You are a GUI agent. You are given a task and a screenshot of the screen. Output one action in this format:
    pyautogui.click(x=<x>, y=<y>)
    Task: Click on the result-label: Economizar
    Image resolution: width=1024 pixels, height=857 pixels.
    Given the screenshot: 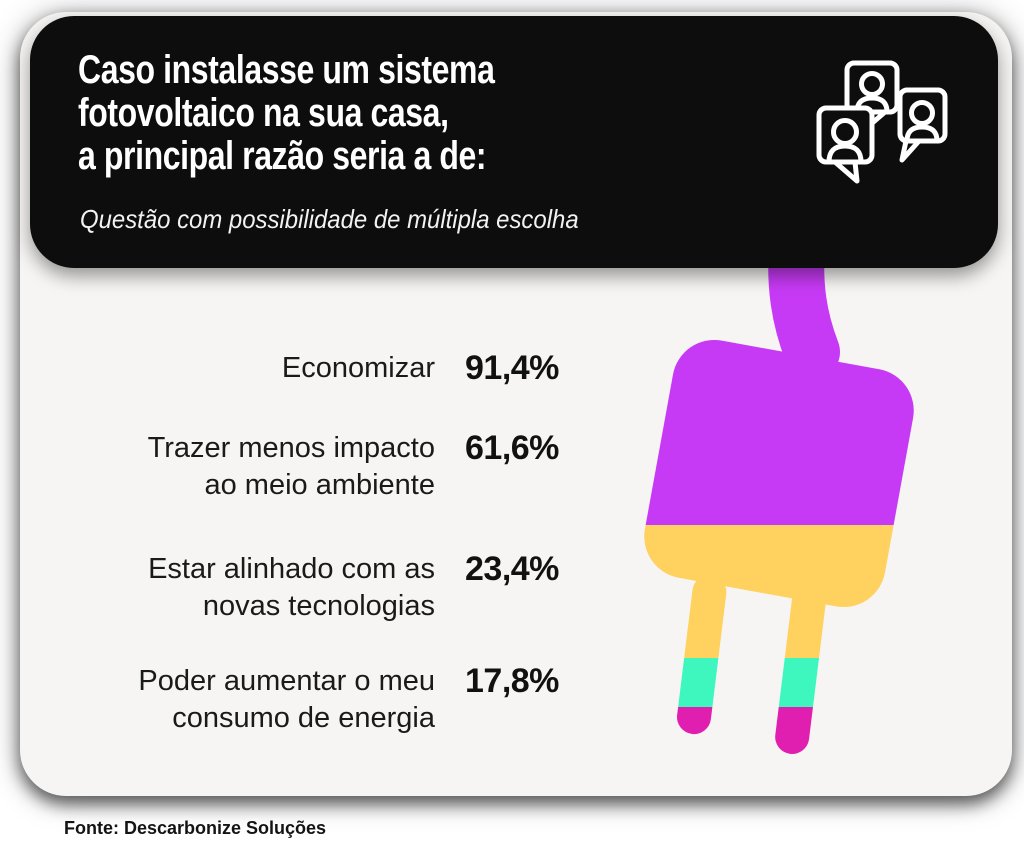 What is the action you would take?
    pyautogui.click(x=240, y=368)
    